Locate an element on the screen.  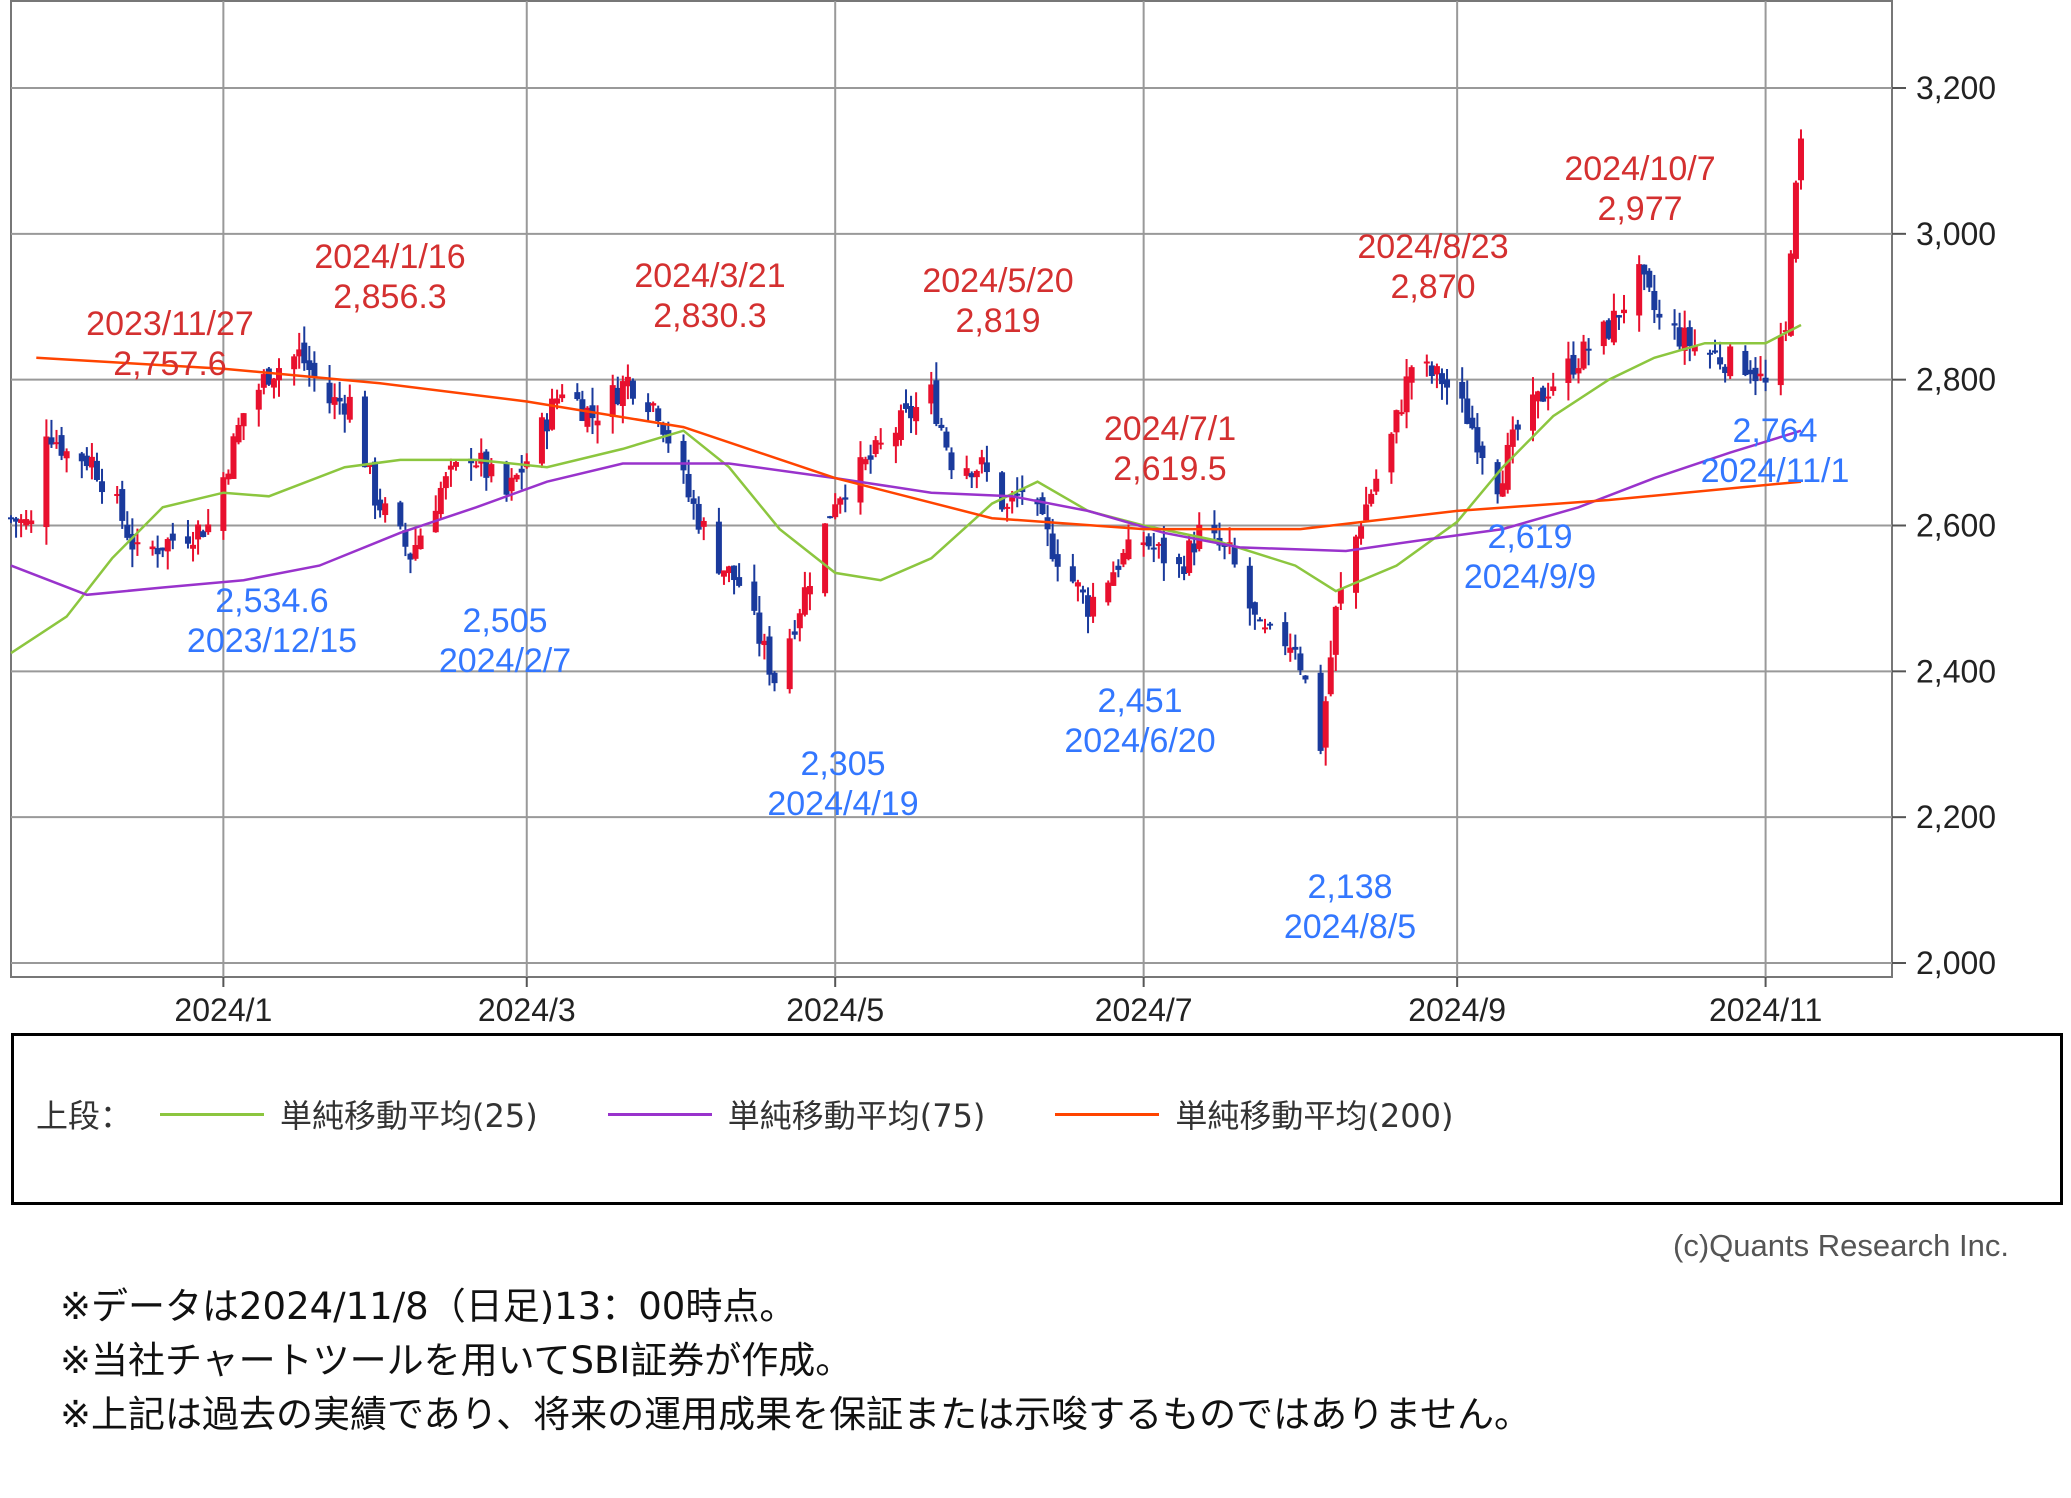
annotation-value: 2,451 is located at coordinates (1139, 701).